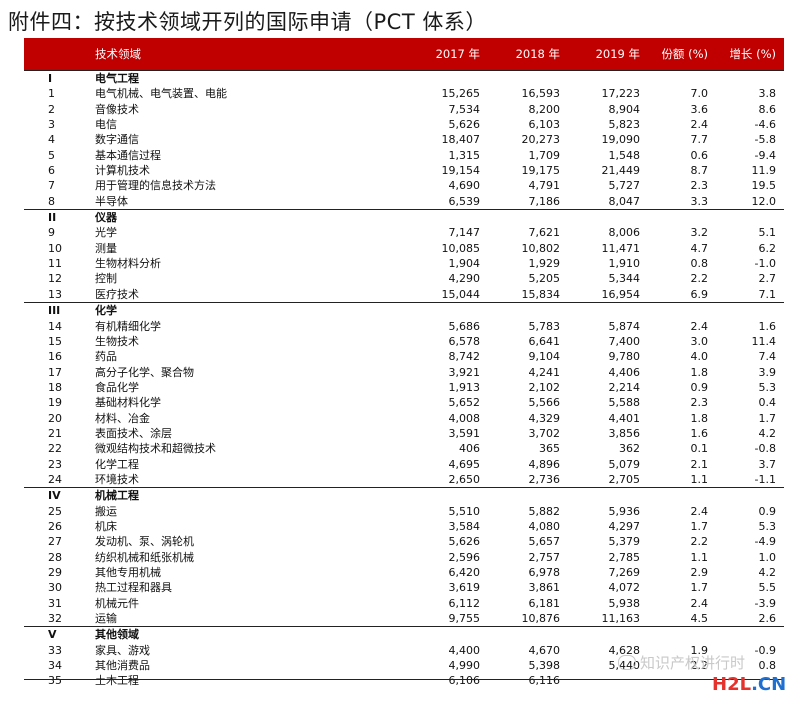 The height and width of the screenshot is (701, 800). I want to click on cell-y2018: 10,876, so click(541, 619).